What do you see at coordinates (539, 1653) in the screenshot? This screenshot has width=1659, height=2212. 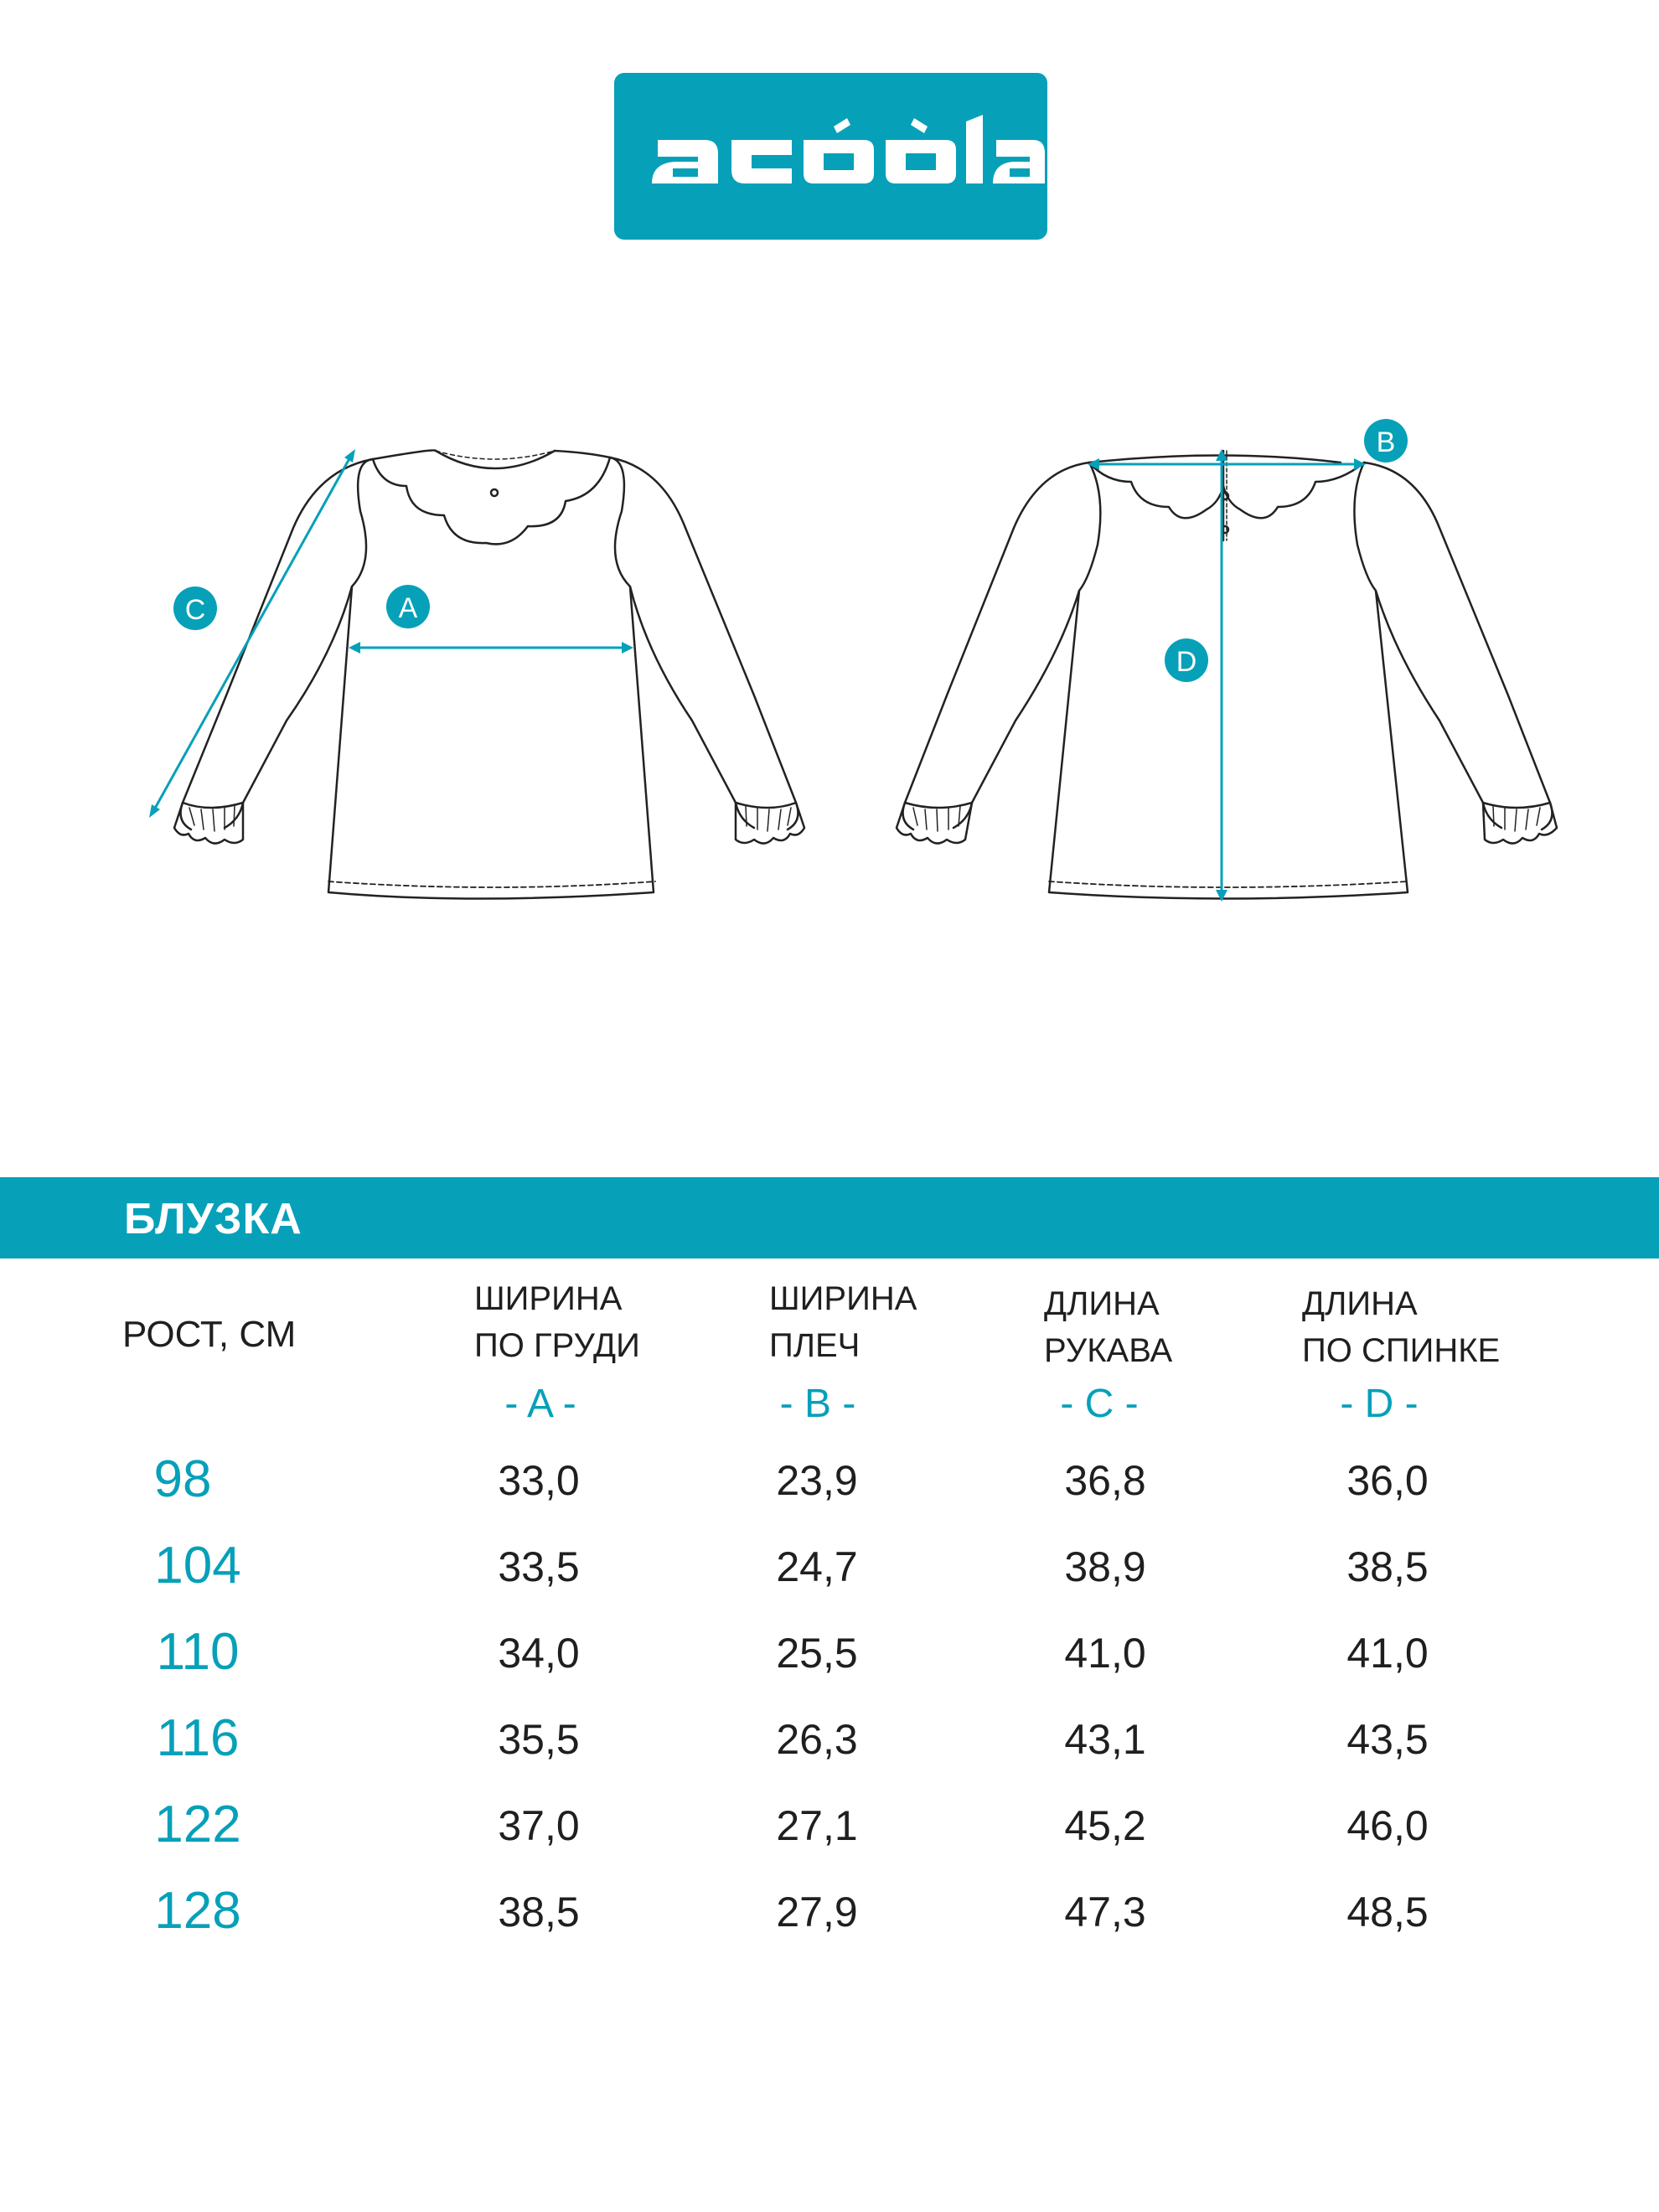 I see `chest-width-value: 34,0` at bounding box center [539, 1653].